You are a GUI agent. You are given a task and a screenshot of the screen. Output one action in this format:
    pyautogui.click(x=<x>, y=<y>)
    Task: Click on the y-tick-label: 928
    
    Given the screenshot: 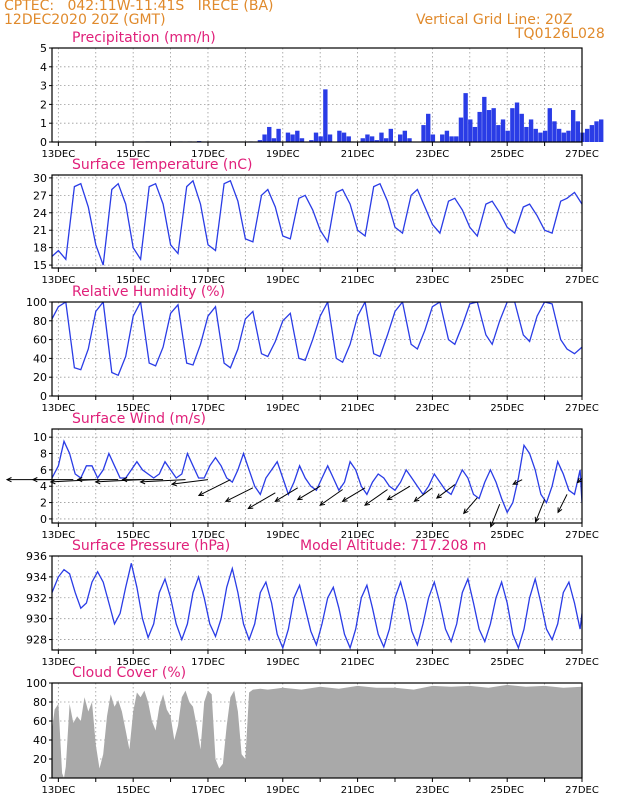 What is the action you would take?
    pyautogui.click(x=36, y=640)
    